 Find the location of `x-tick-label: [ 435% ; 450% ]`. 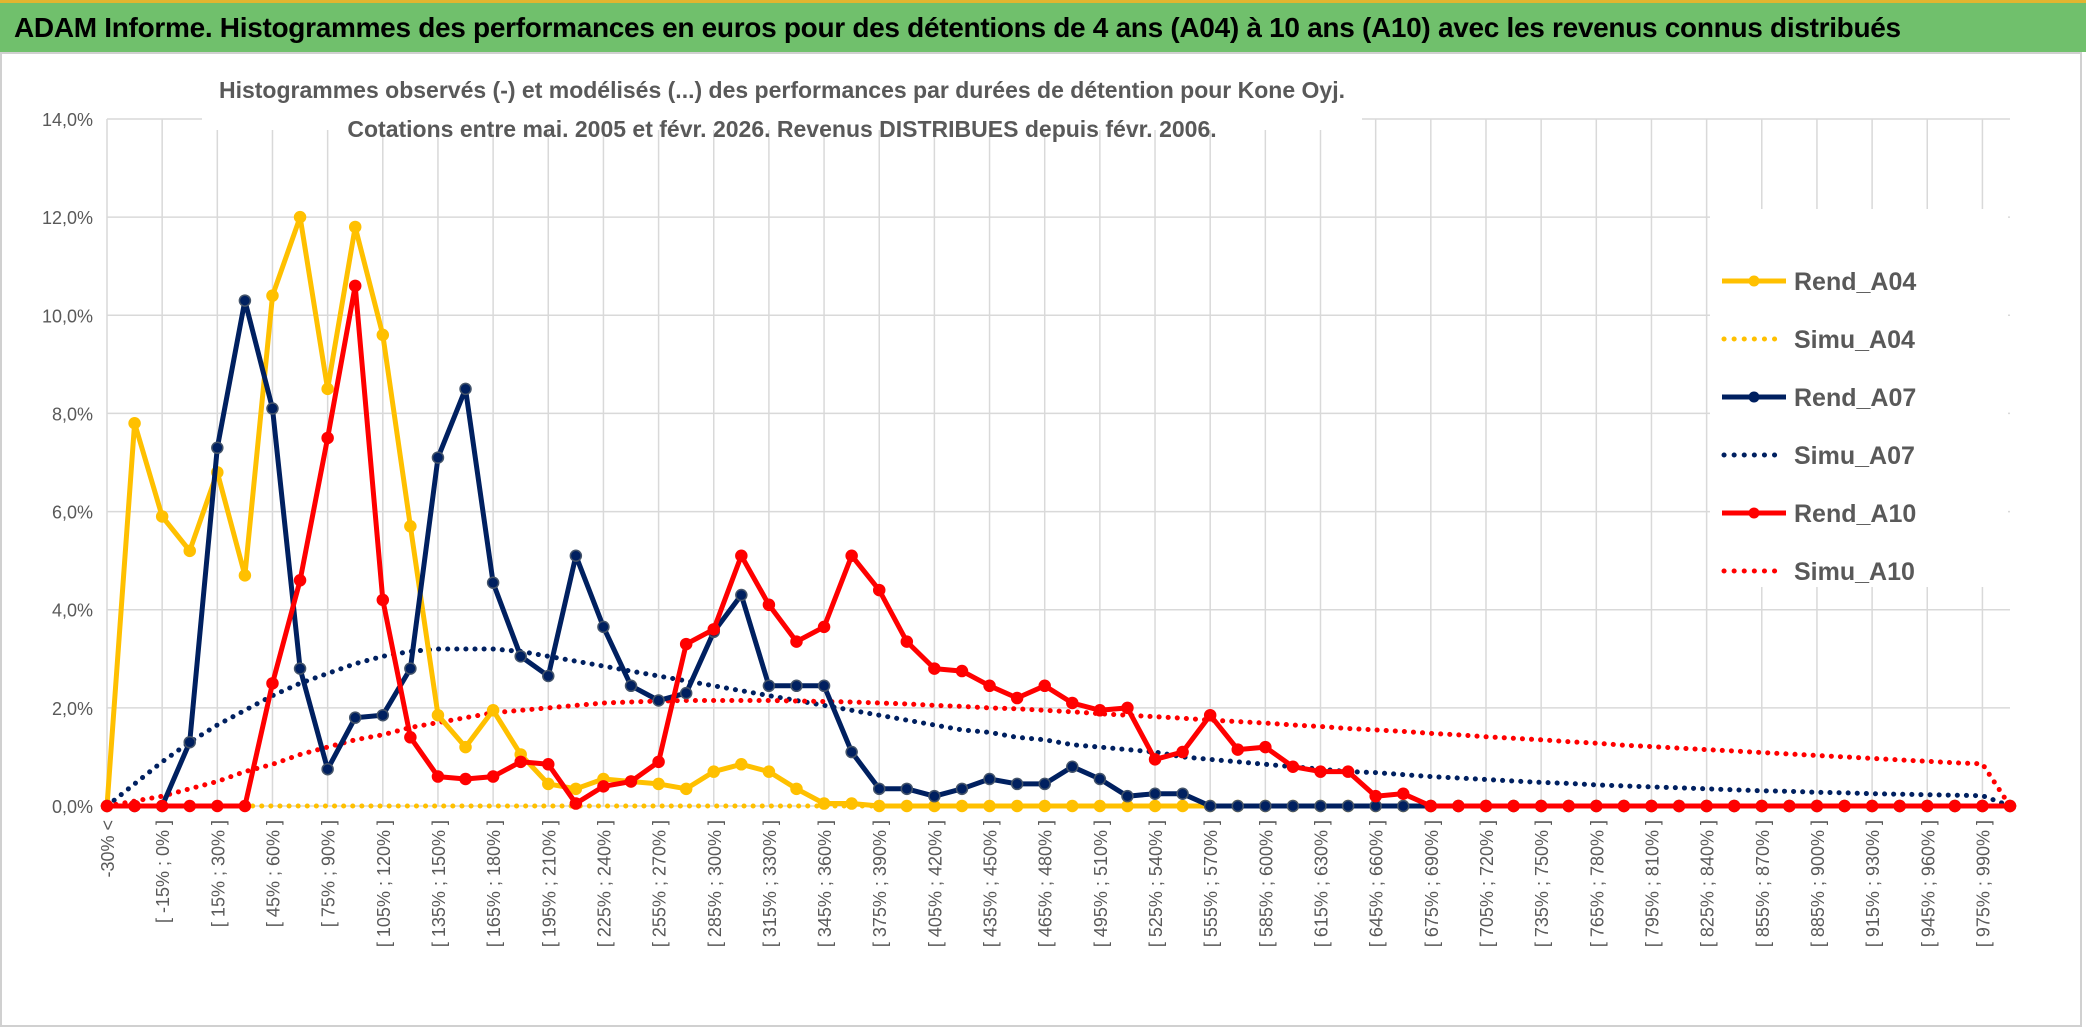

x-tick-label: [ 435% ; 450% ] is located at coordinates (991, 883).